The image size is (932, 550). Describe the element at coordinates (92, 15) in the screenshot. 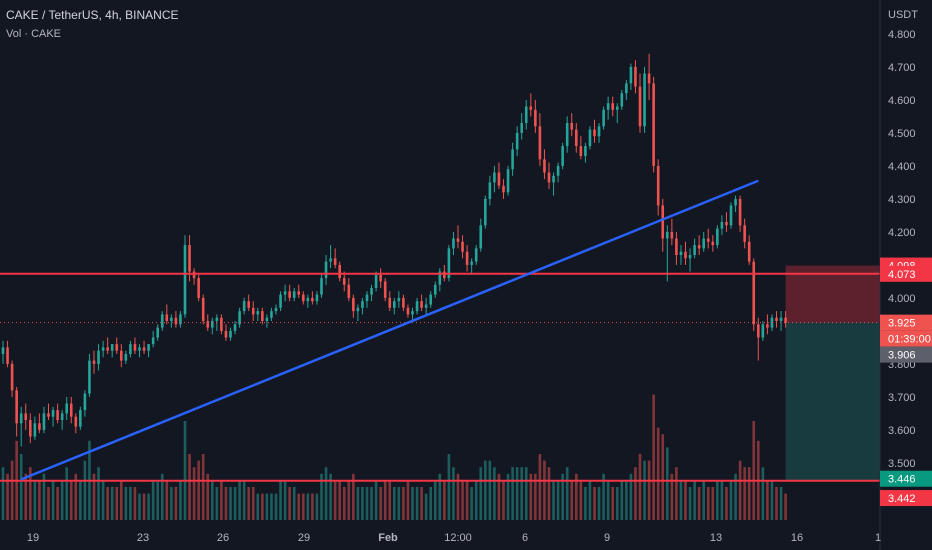

I see `symbol-title: CAKE / TetherUS, 4h, BINANCE` at that location.